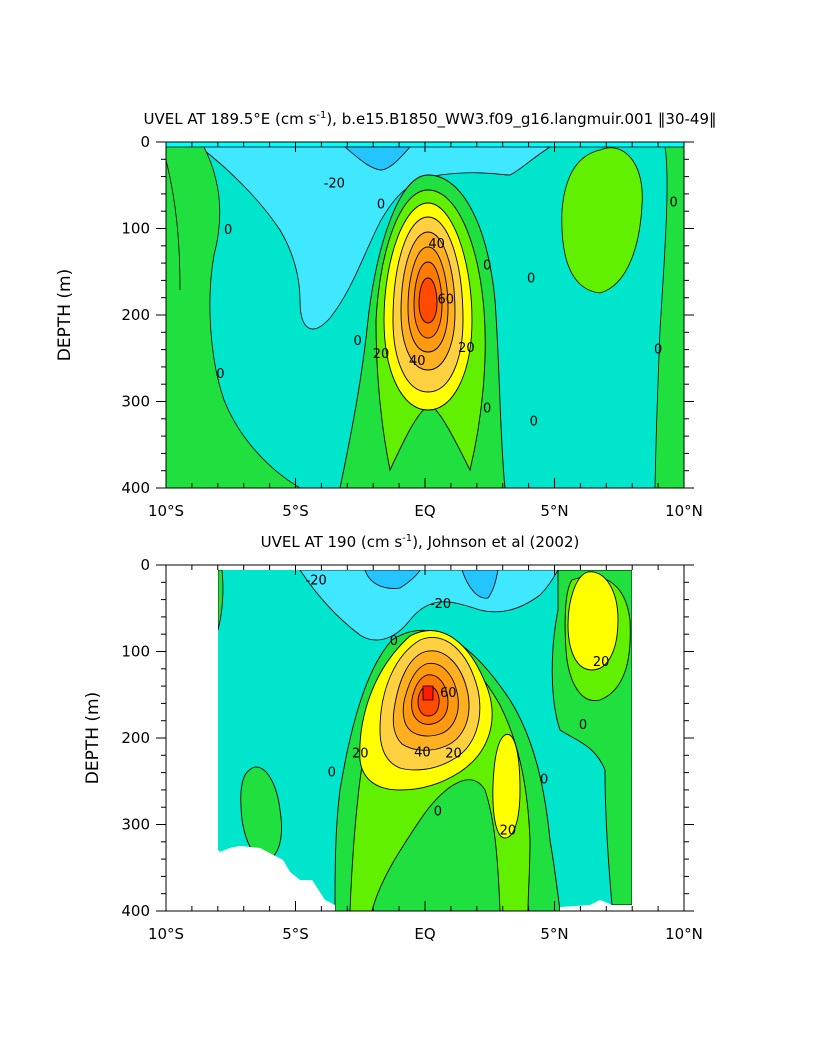 The image size is (818, 1055). What do you see at coordinates (173, 225) in the screenshot?
I see `contour-line` at bounding box center [173, 225].